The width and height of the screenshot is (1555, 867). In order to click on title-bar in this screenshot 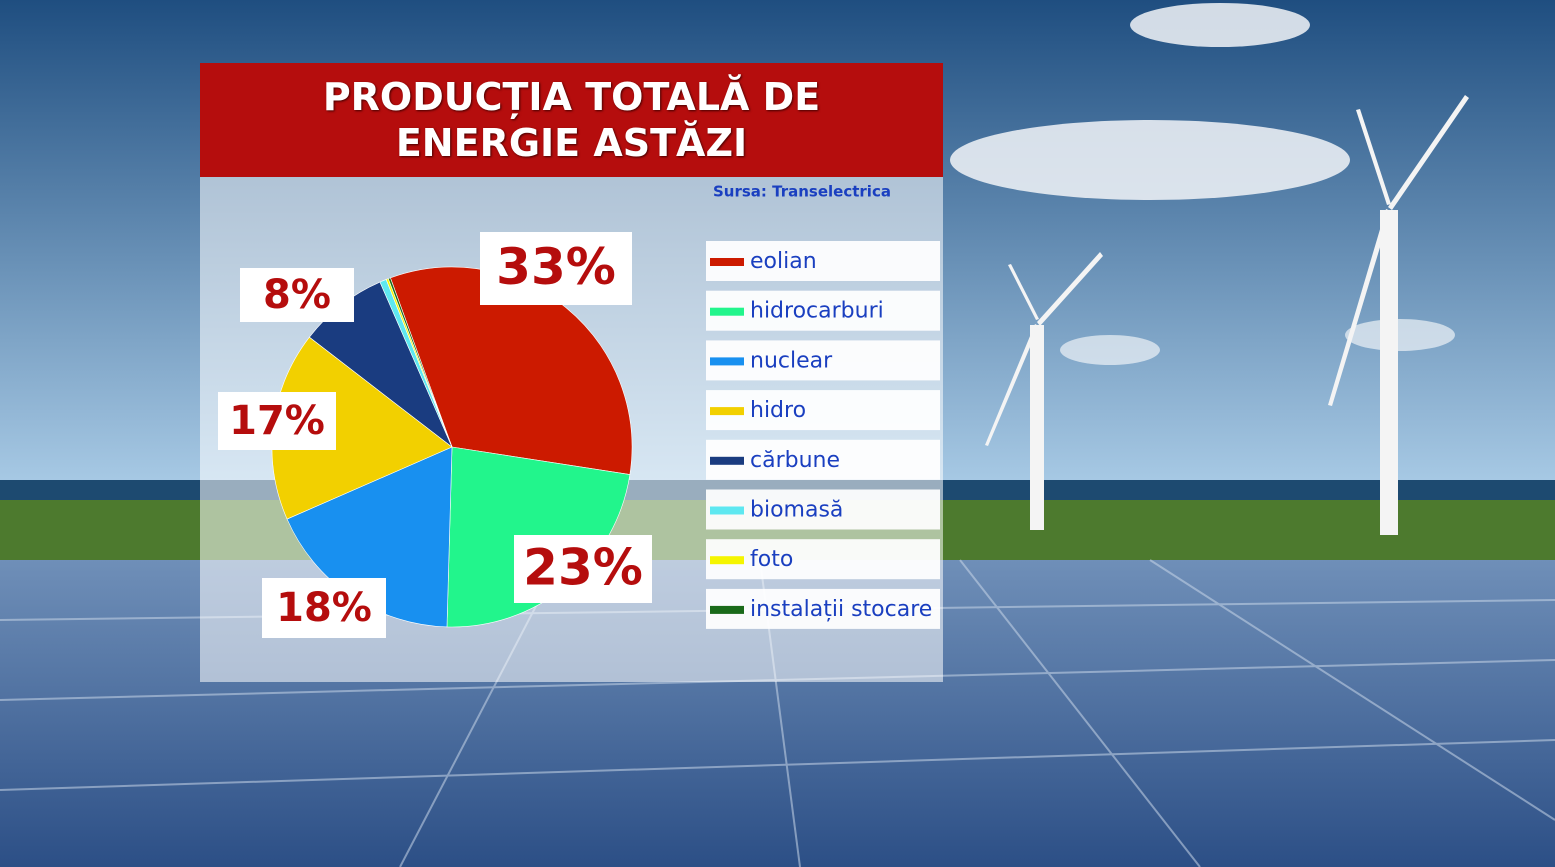, I will do `click(571, 120)`.